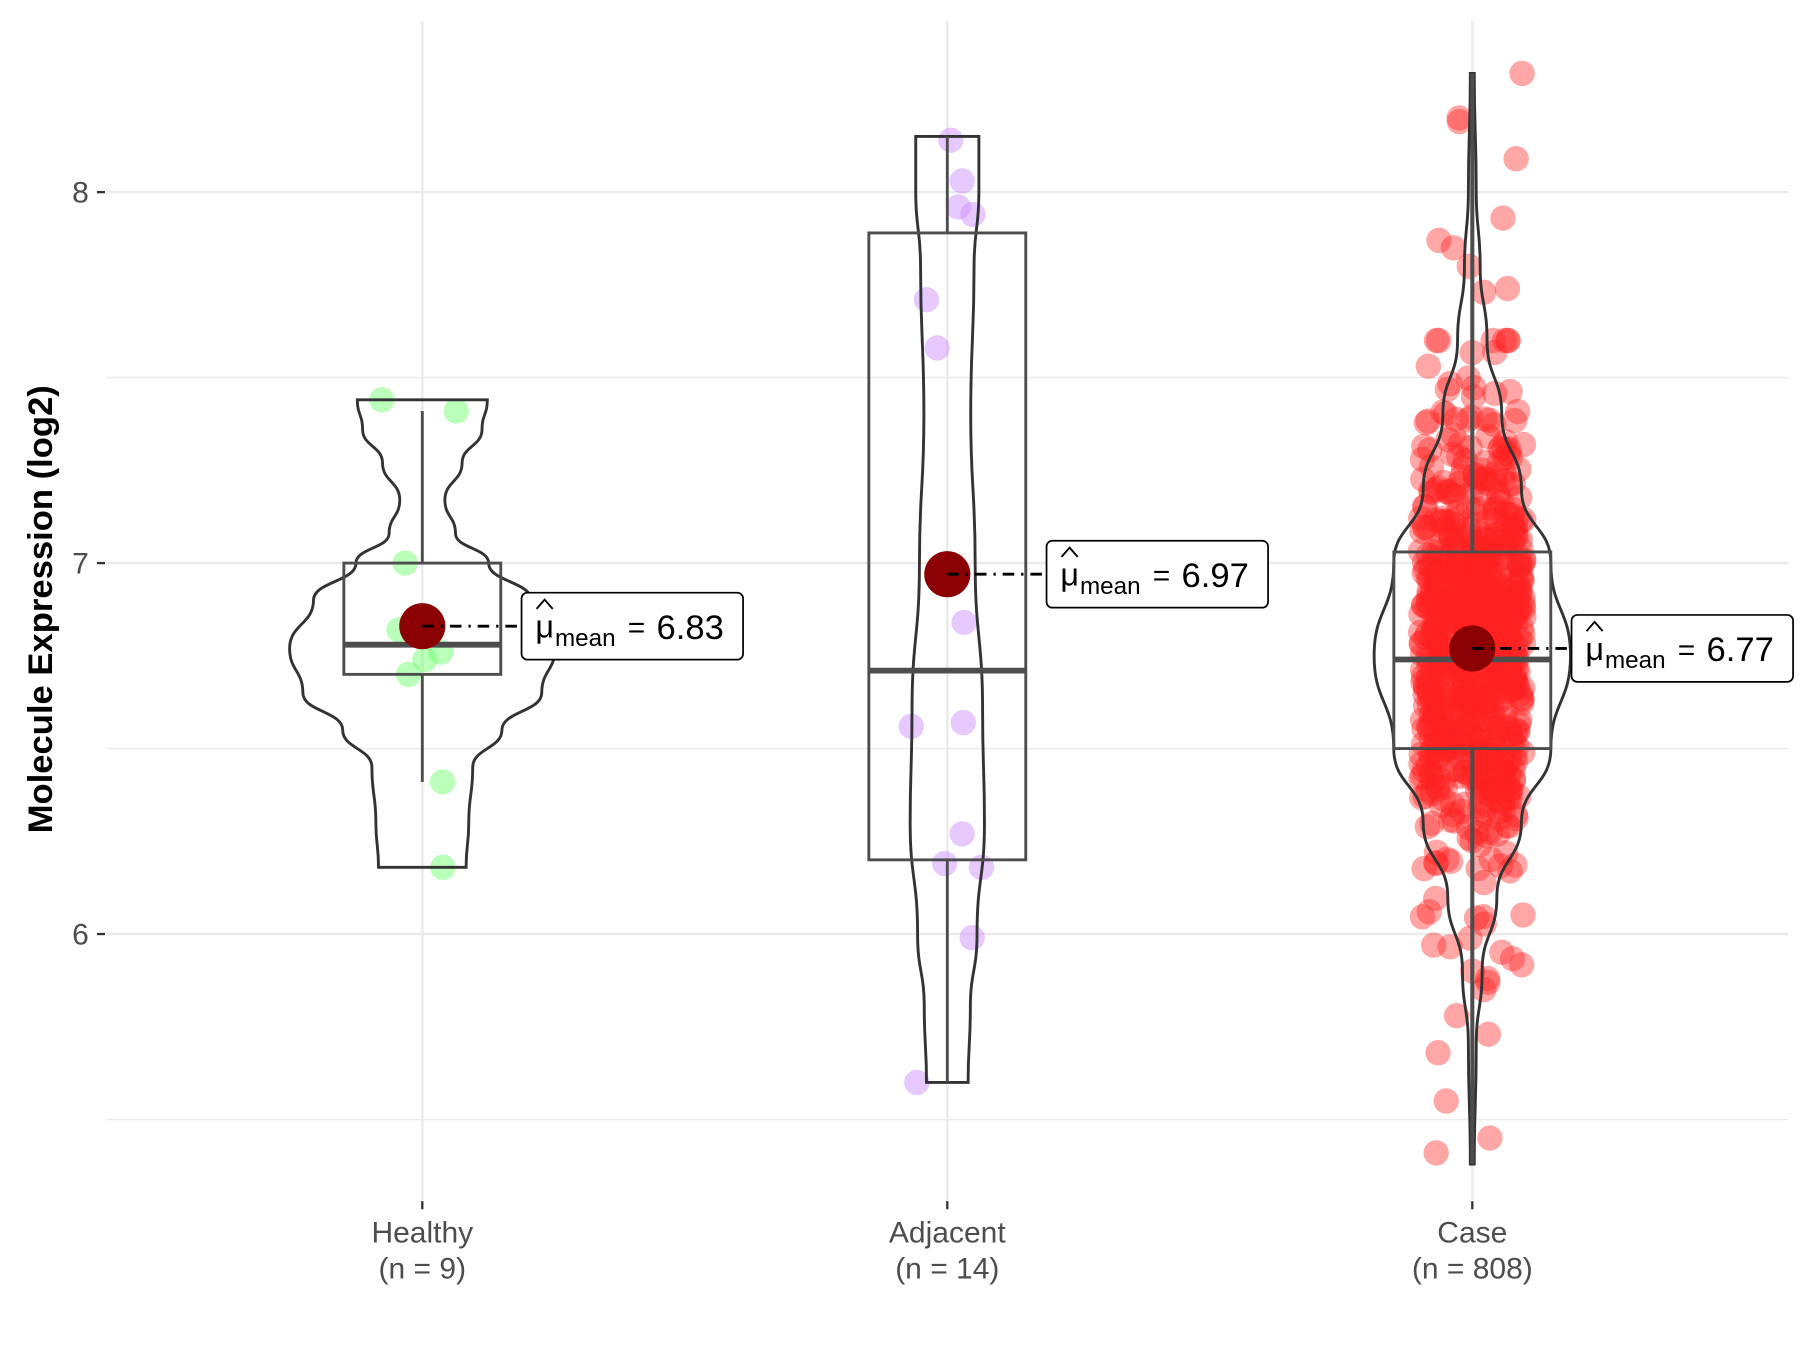  Describe the element at coordinates (80, 563) in the screenshot. I see `y-tick-label: 7` at that location.